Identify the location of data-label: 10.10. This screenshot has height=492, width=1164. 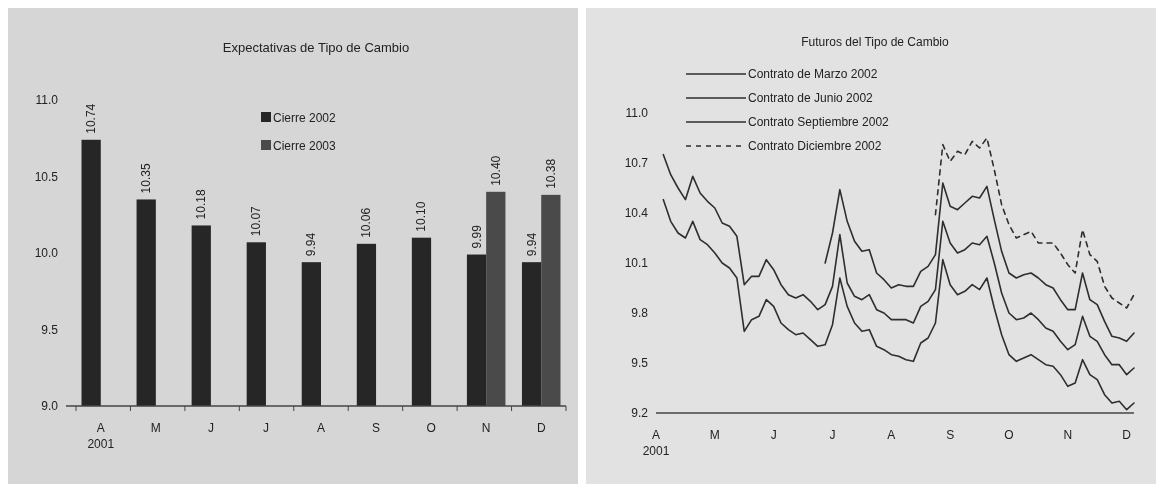
(421, 216).